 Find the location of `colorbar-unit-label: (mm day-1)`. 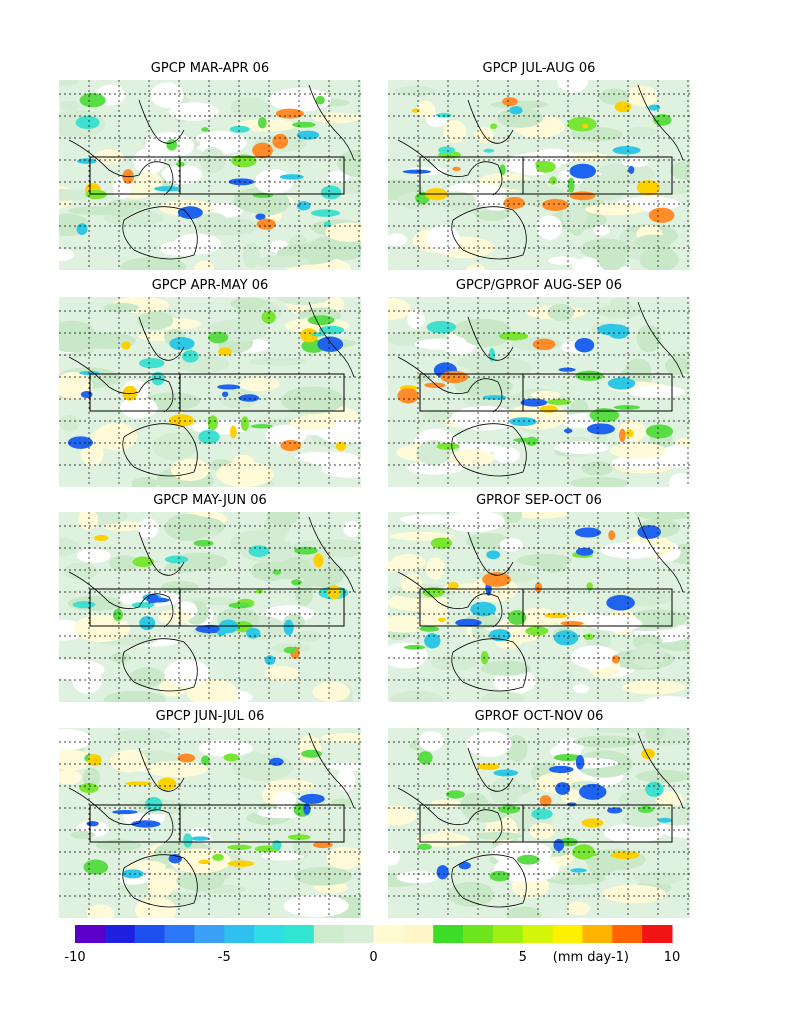

colorbar-unit-label: (mm day-1) is located at coordinates (591, 957).